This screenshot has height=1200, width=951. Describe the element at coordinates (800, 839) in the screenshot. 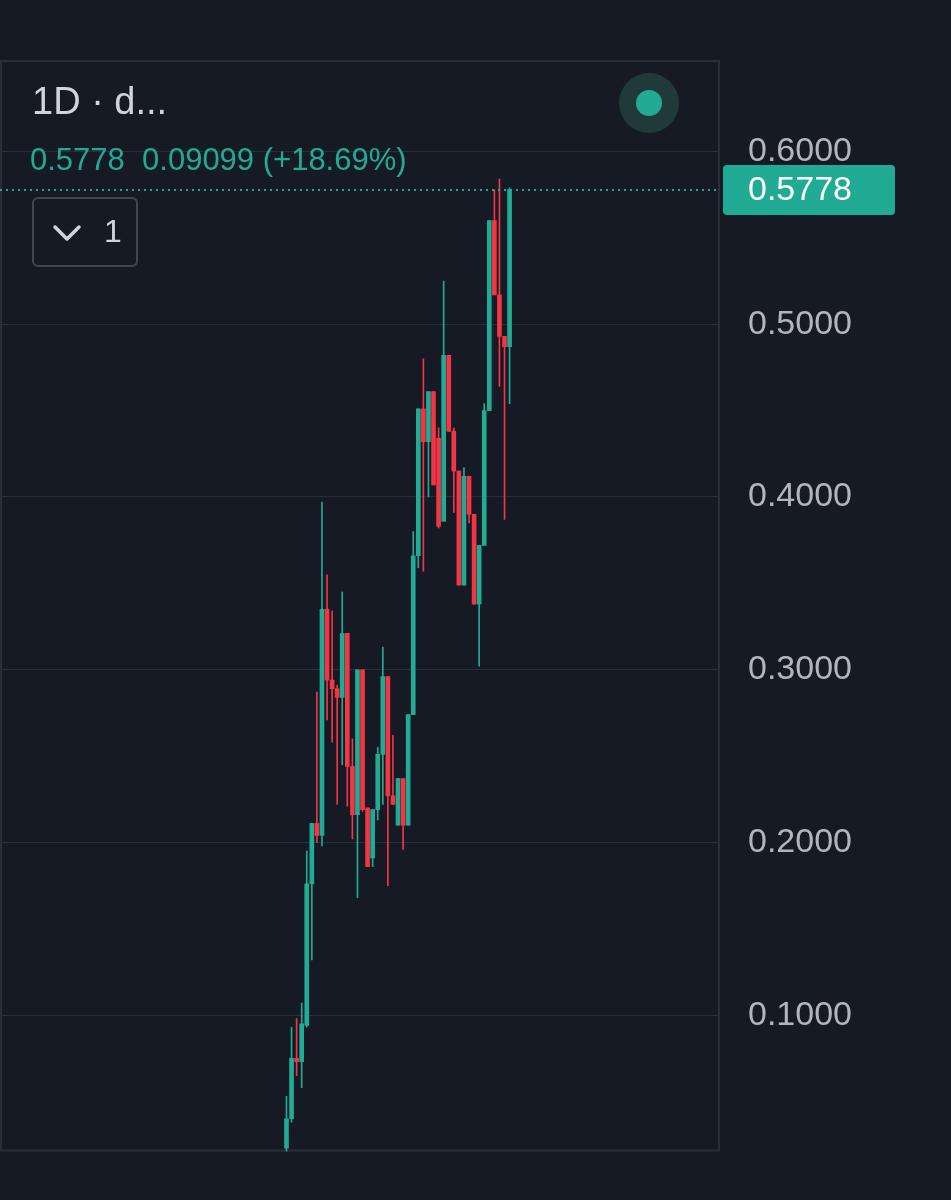

I see `y-tick-label: 0.2000` at that location.